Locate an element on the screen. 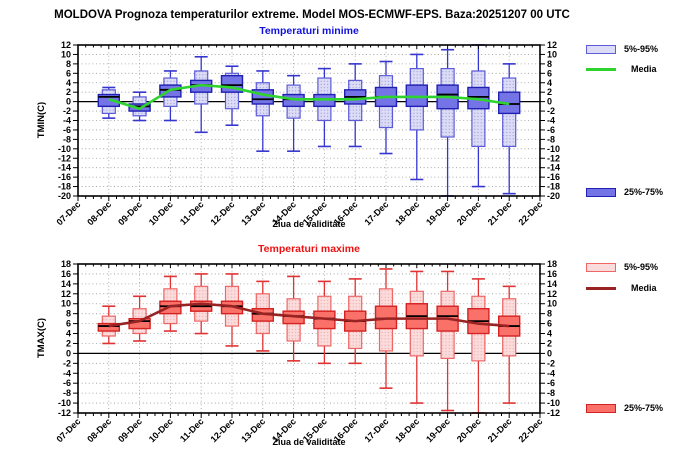  box-19-Dec is located at coordinates (447, 122).